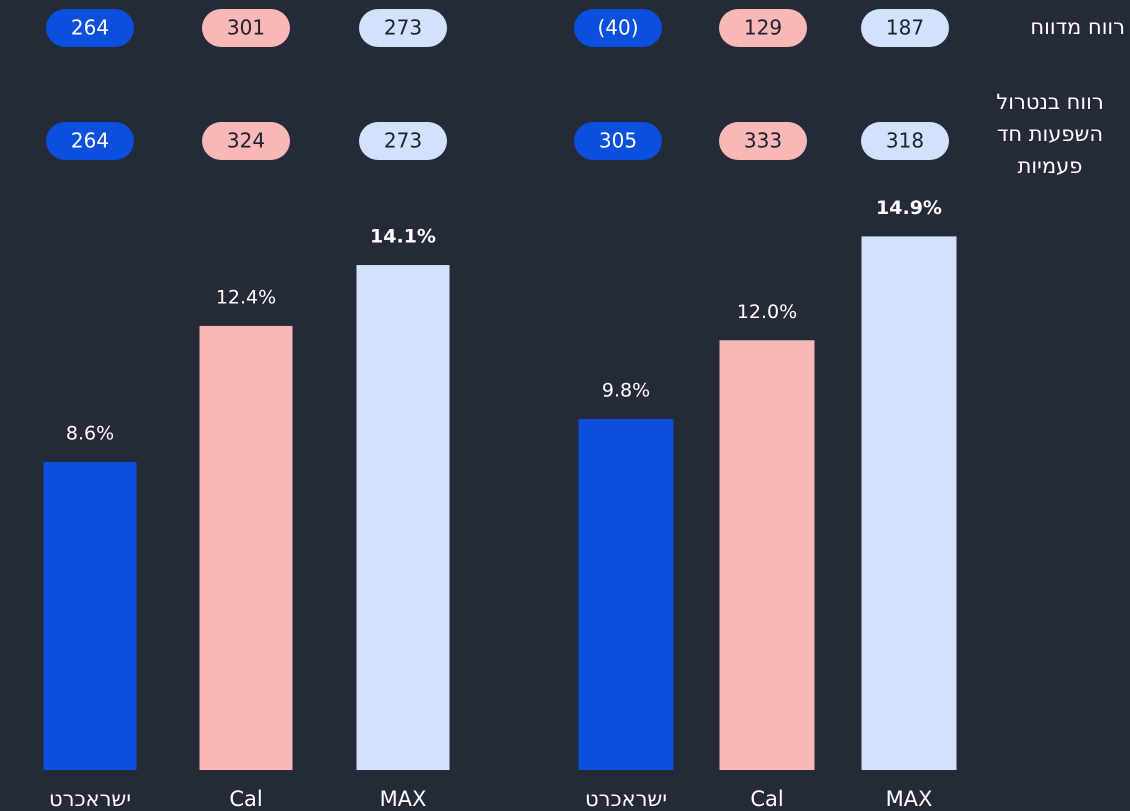 Image resolution: width=1130 pixels, height=811 pixels. Describe the element at coordinates (246, 297) in the screenshot. I see `value-label: 12.4%` at that location.